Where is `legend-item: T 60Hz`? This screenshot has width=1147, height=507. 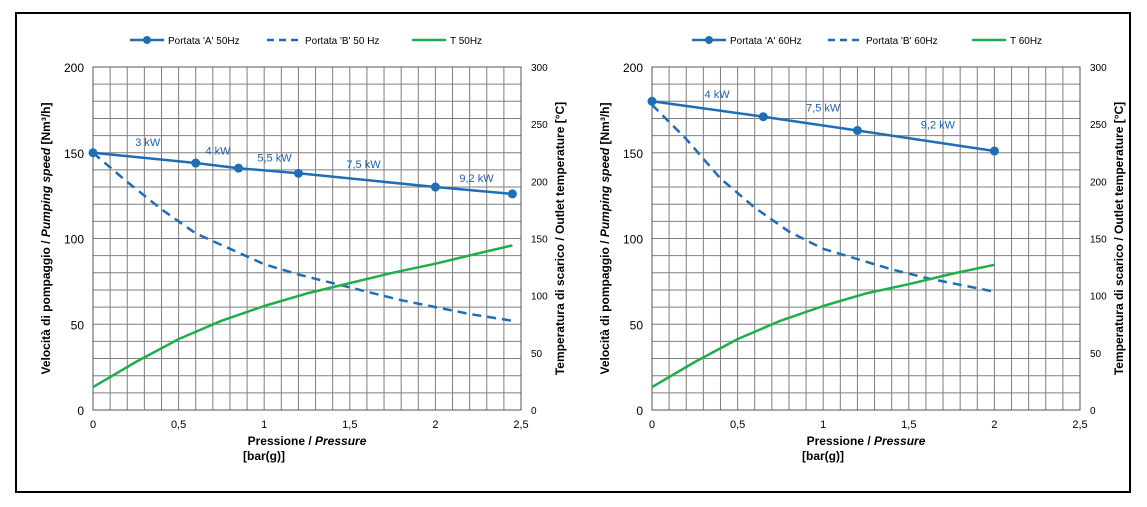 legend-item: T 60Hz is located at coordinates (1007, 41).